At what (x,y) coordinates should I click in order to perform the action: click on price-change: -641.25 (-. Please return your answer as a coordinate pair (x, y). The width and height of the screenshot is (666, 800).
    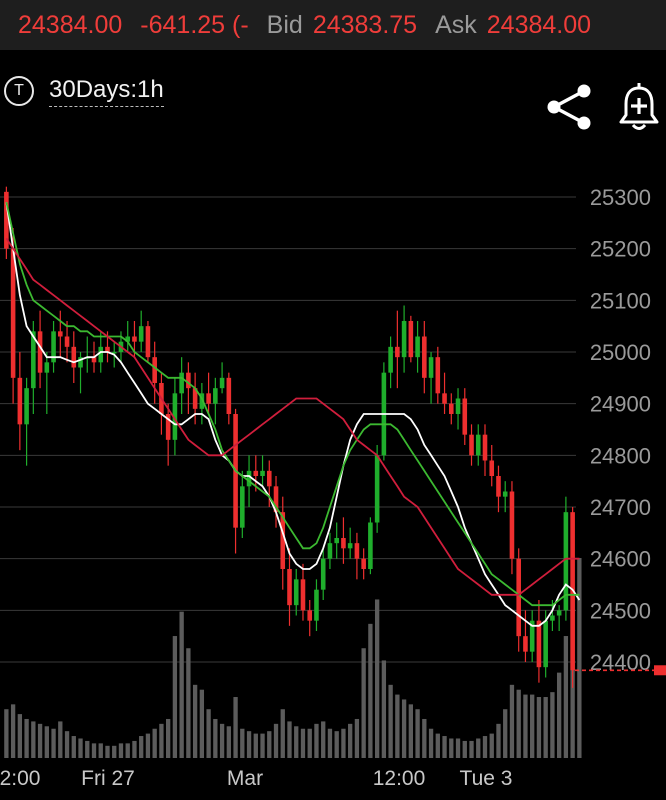
    Looking at the image, I should click on (194, 24).